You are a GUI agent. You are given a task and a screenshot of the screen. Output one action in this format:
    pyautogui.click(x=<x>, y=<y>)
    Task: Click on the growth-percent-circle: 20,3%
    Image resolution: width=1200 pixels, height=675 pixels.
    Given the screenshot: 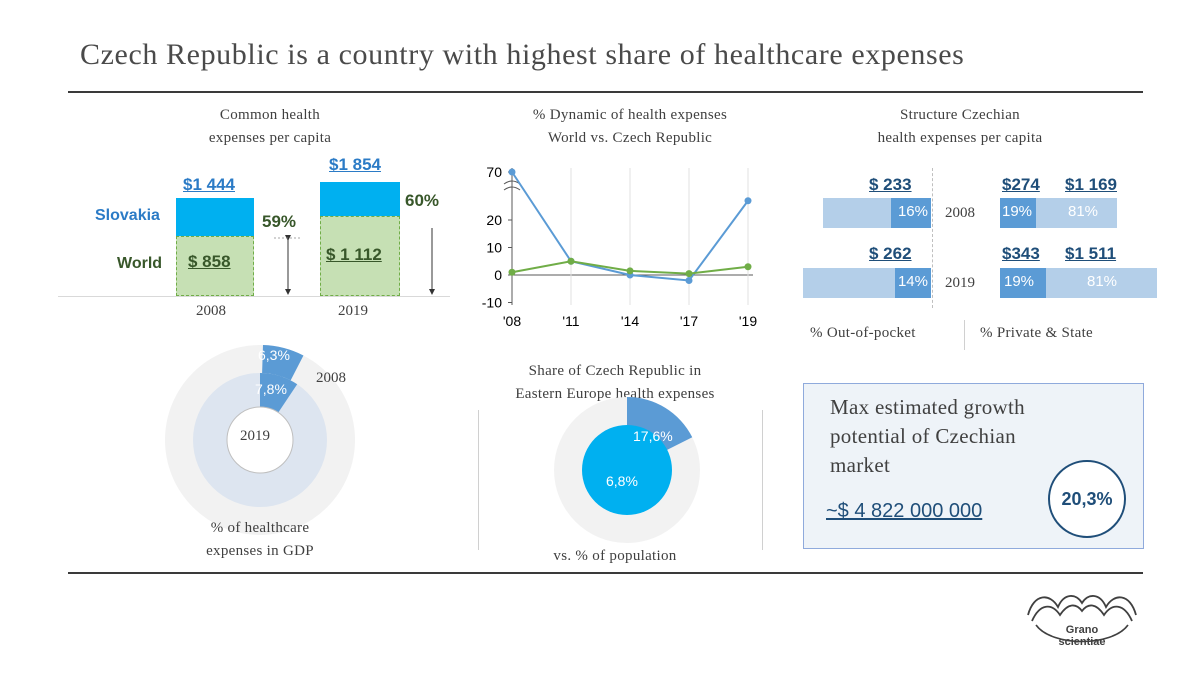 What is the action you would take?
    pyautogui.click(x=1087, y=499)
    